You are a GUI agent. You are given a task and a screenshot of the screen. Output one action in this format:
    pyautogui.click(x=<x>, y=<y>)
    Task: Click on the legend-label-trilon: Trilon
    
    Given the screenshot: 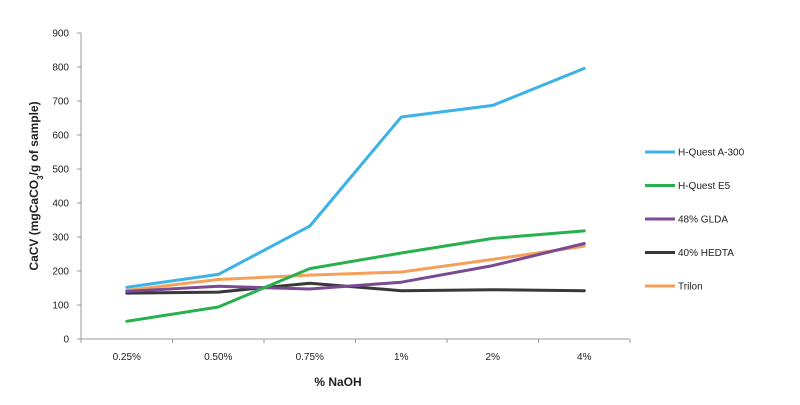 What is the action you would take?
    pyautogui.click(x=690, y=287)
    